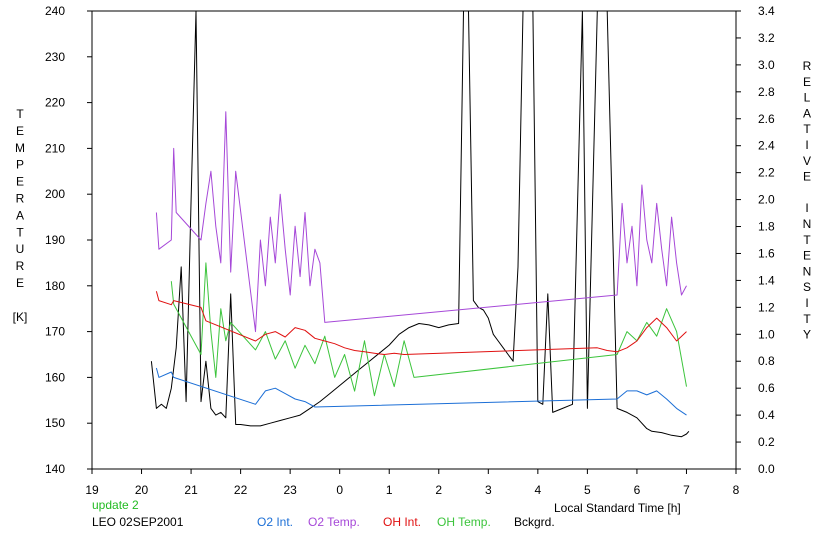 This screenshot has width=828, height=535. What do you see at coordinates (766, 227) in the screenshot?
I see `y-right-tick-label: 1.8` at bounding box center [766, 227].